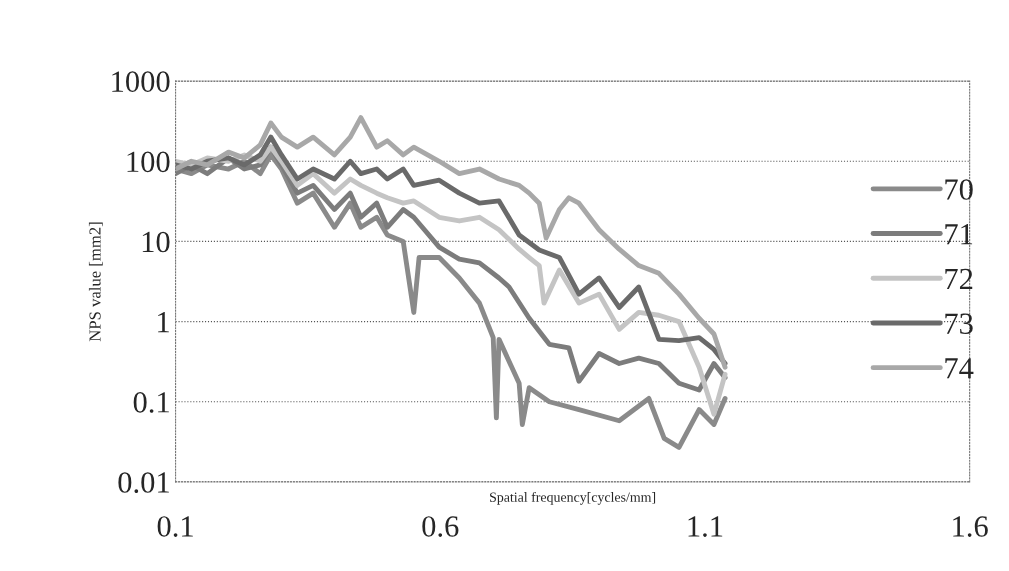  Describe the element at coordinates (156, 242) in the screenshot. I see `y-tick-label: 10` at that location.